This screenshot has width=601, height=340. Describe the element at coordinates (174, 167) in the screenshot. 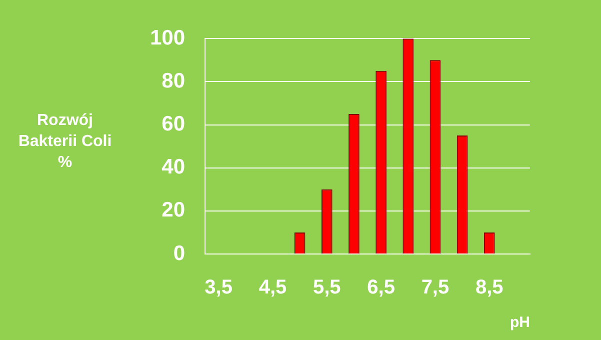

I see `y-tick-label: 40` at that location.